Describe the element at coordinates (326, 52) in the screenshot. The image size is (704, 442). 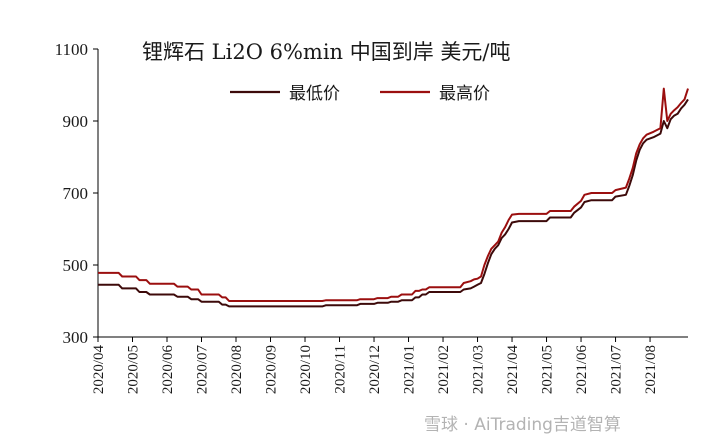
I see `chart-title: 锂辉石 Li2O 6%min 中国到岸 美元/吨` at that location.